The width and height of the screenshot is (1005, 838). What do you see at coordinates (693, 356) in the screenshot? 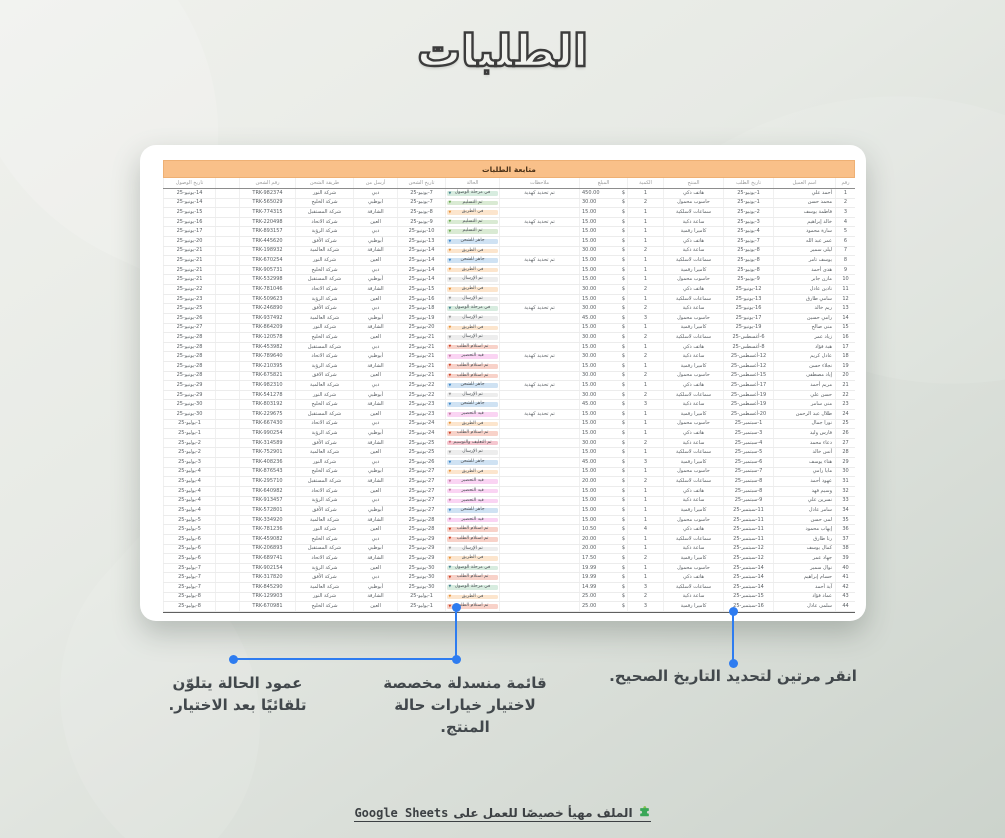
I see `cell-product: ساعة ذكية` at bounding box center [693, 356].